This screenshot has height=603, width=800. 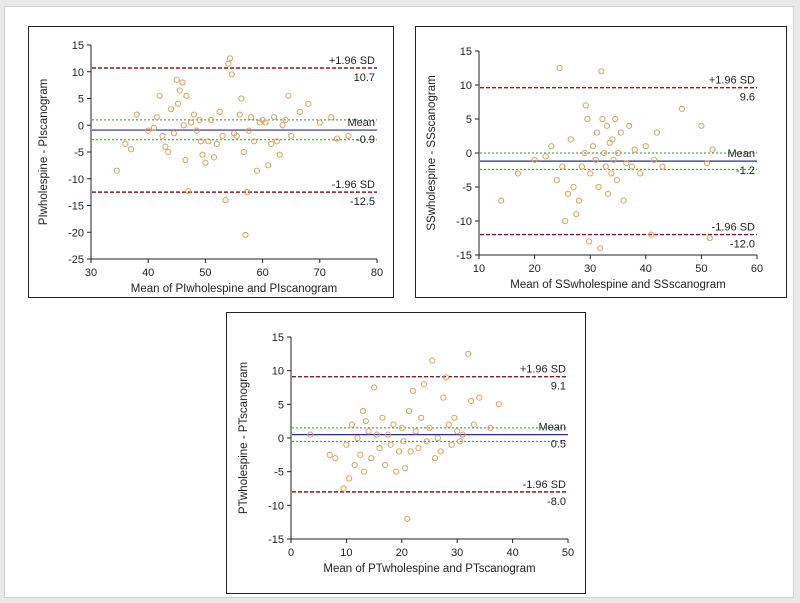 What do you see at coordinates (362, 202) in the screenshot?
I see `reference-line-value: -12.5` at bounding box center [362, 202].